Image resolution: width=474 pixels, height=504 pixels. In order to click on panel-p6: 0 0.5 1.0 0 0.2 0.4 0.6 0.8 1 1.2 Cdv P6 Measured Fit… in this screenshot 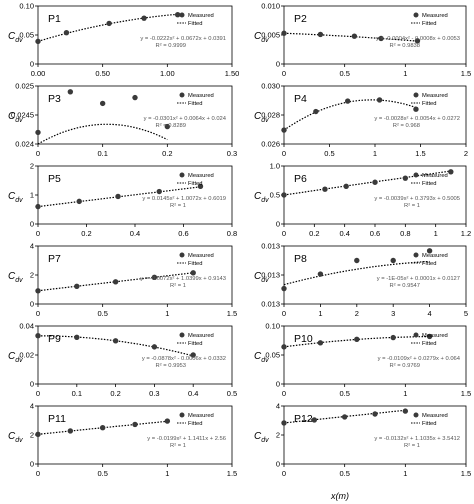, I will do `click(362, 200)`.